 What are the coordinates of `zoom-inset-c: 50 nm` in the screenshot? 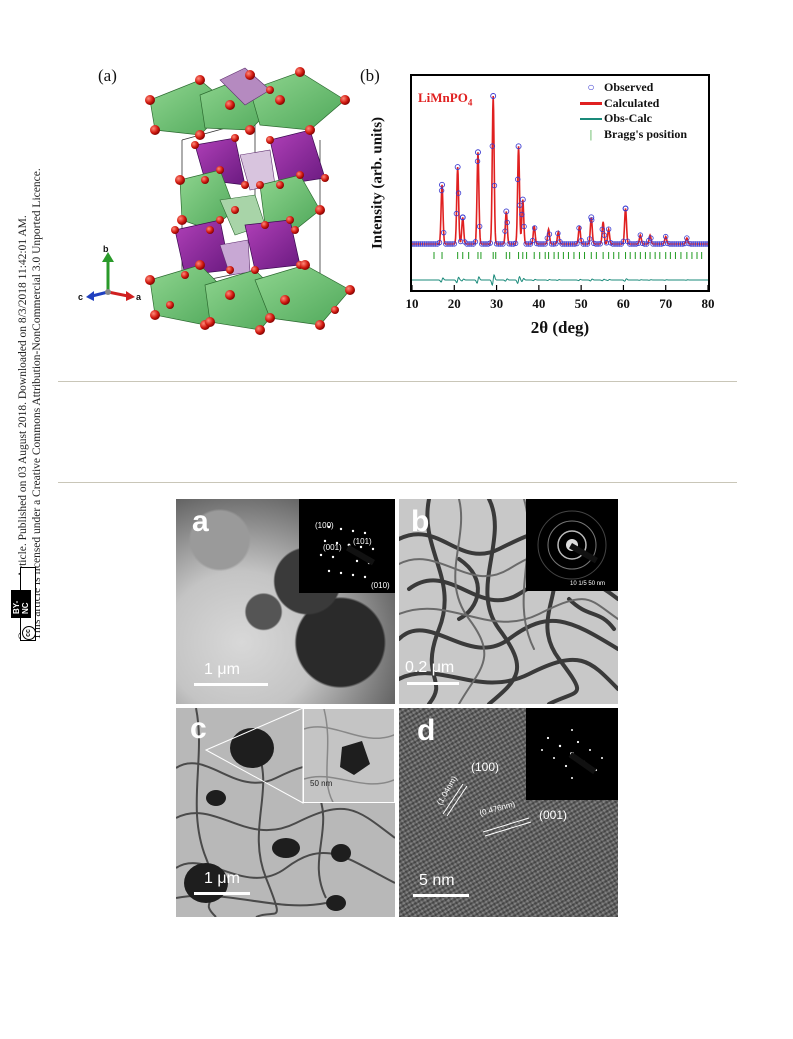 It's located at (349, 755).